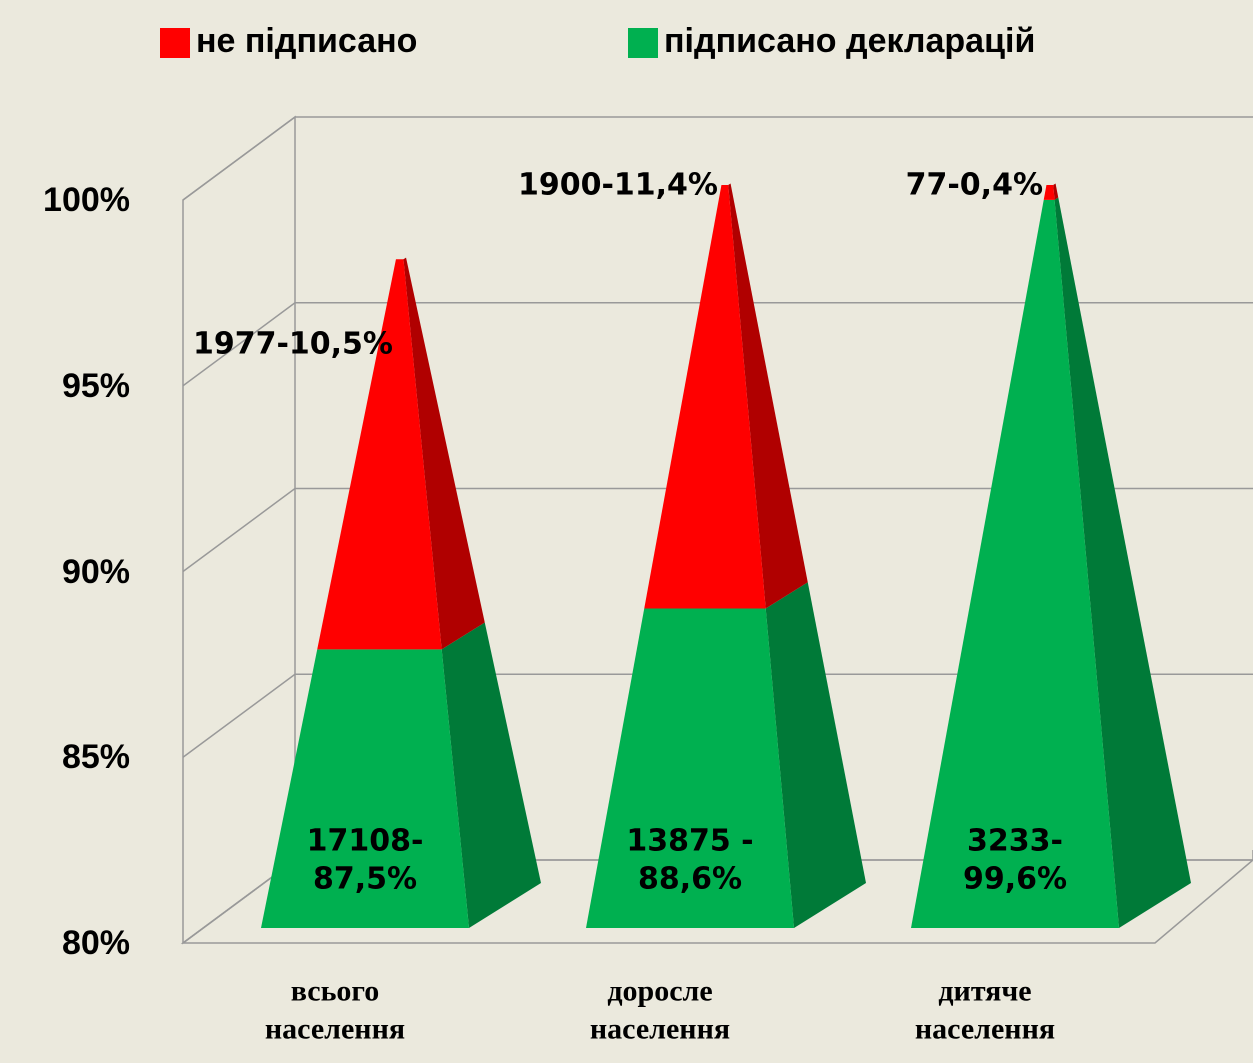 This screenshot has width=1253, height=1063. Describe the element at coordinates (617, 185) in the screenshot. I see `data-label: 1900-11,4%` at that location.